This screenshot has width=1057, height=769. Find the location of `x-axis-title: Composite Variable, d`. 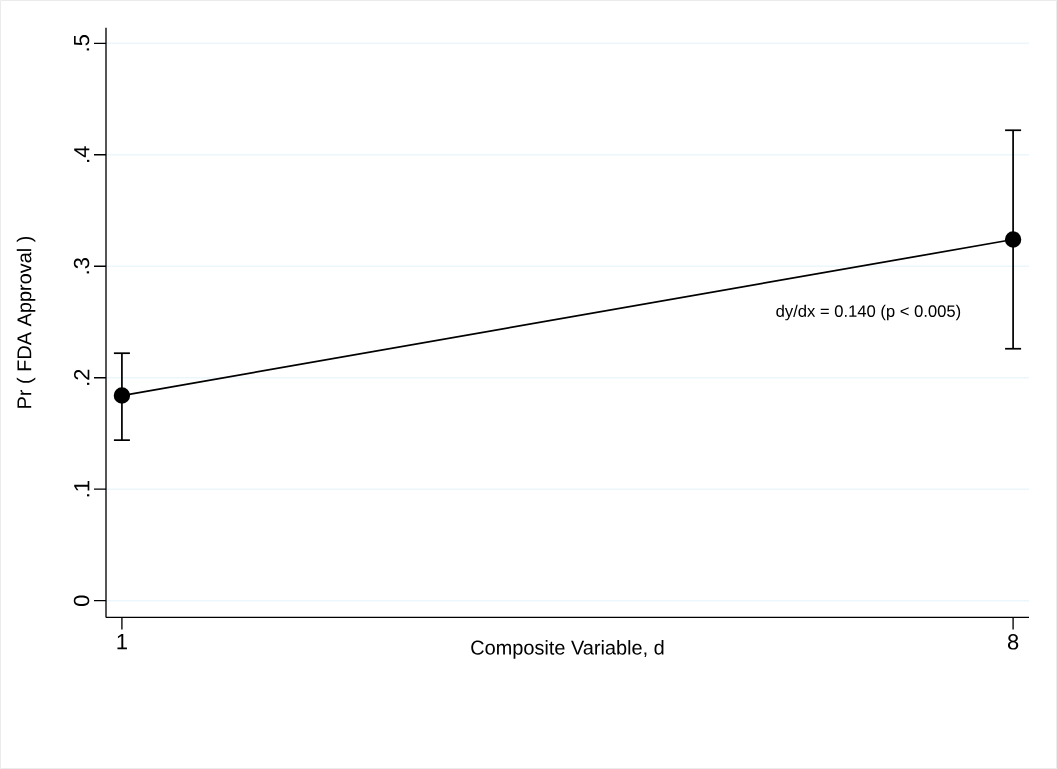

x-axis-title: Composite Variable, d is located at coordinates (567, 649).